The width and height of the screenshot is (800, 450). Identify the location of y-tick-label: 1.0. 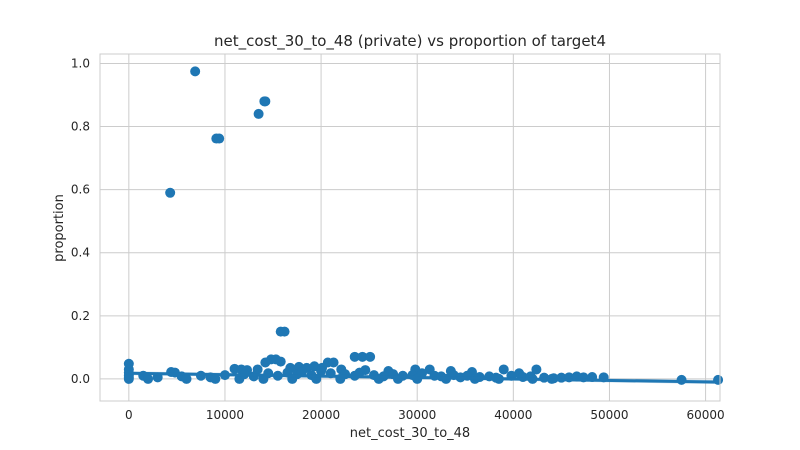
(80, 63).